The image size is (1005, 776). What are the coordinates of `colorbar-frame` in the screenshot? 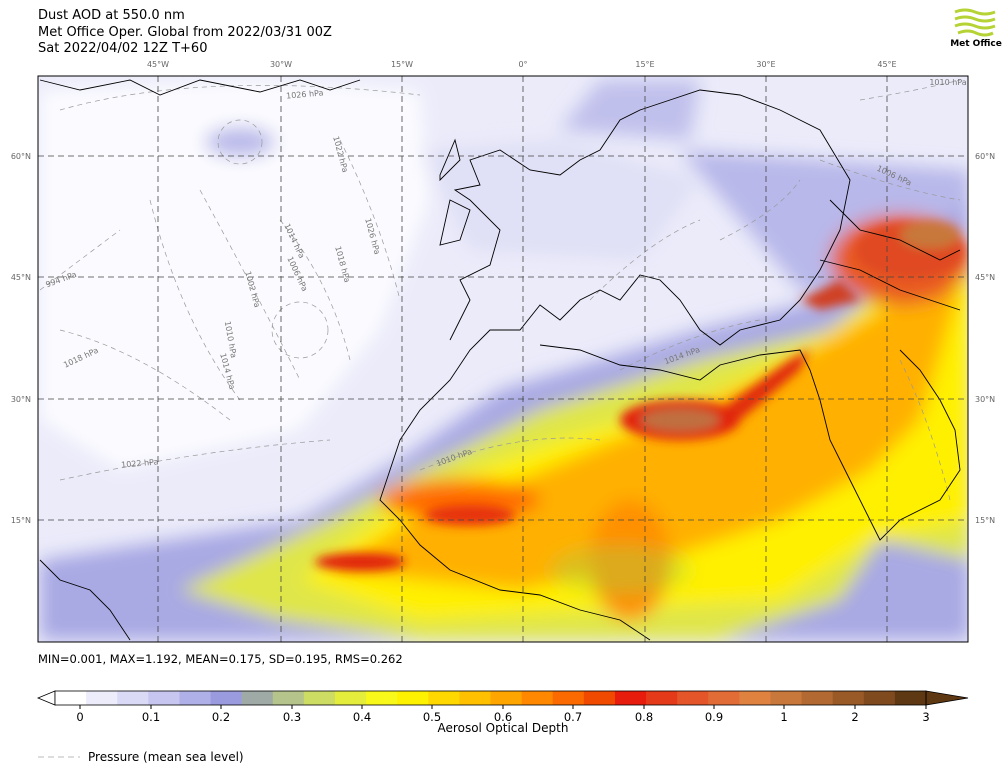 It's located at (490, 698).